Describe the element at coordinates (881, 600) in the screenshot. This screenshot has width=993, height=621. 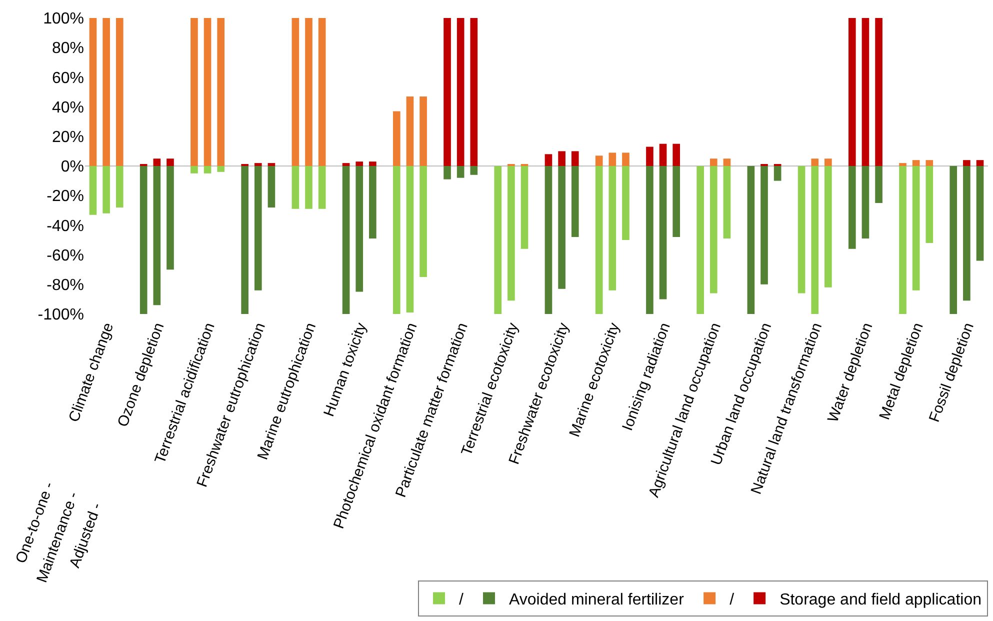
I see `legend-label: Storage and field application` at that location.